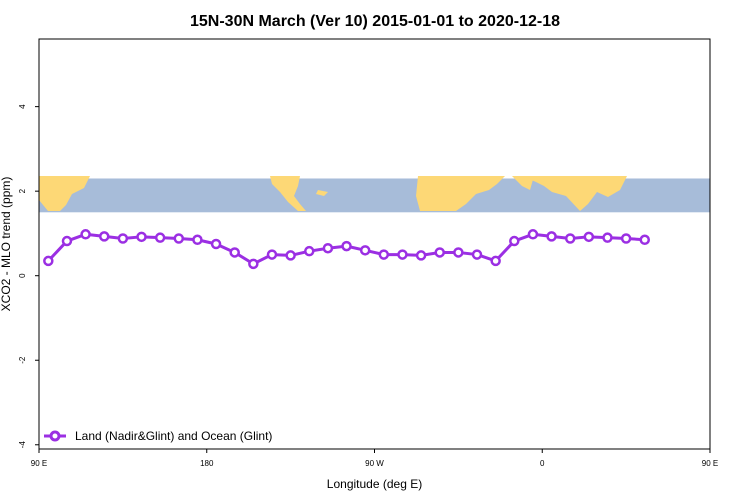 This screenshot has width=750, height=500. What do you see at coordinates (333, 193) in the screenshot?
I see `map-land` at bounding box center [333, 193].